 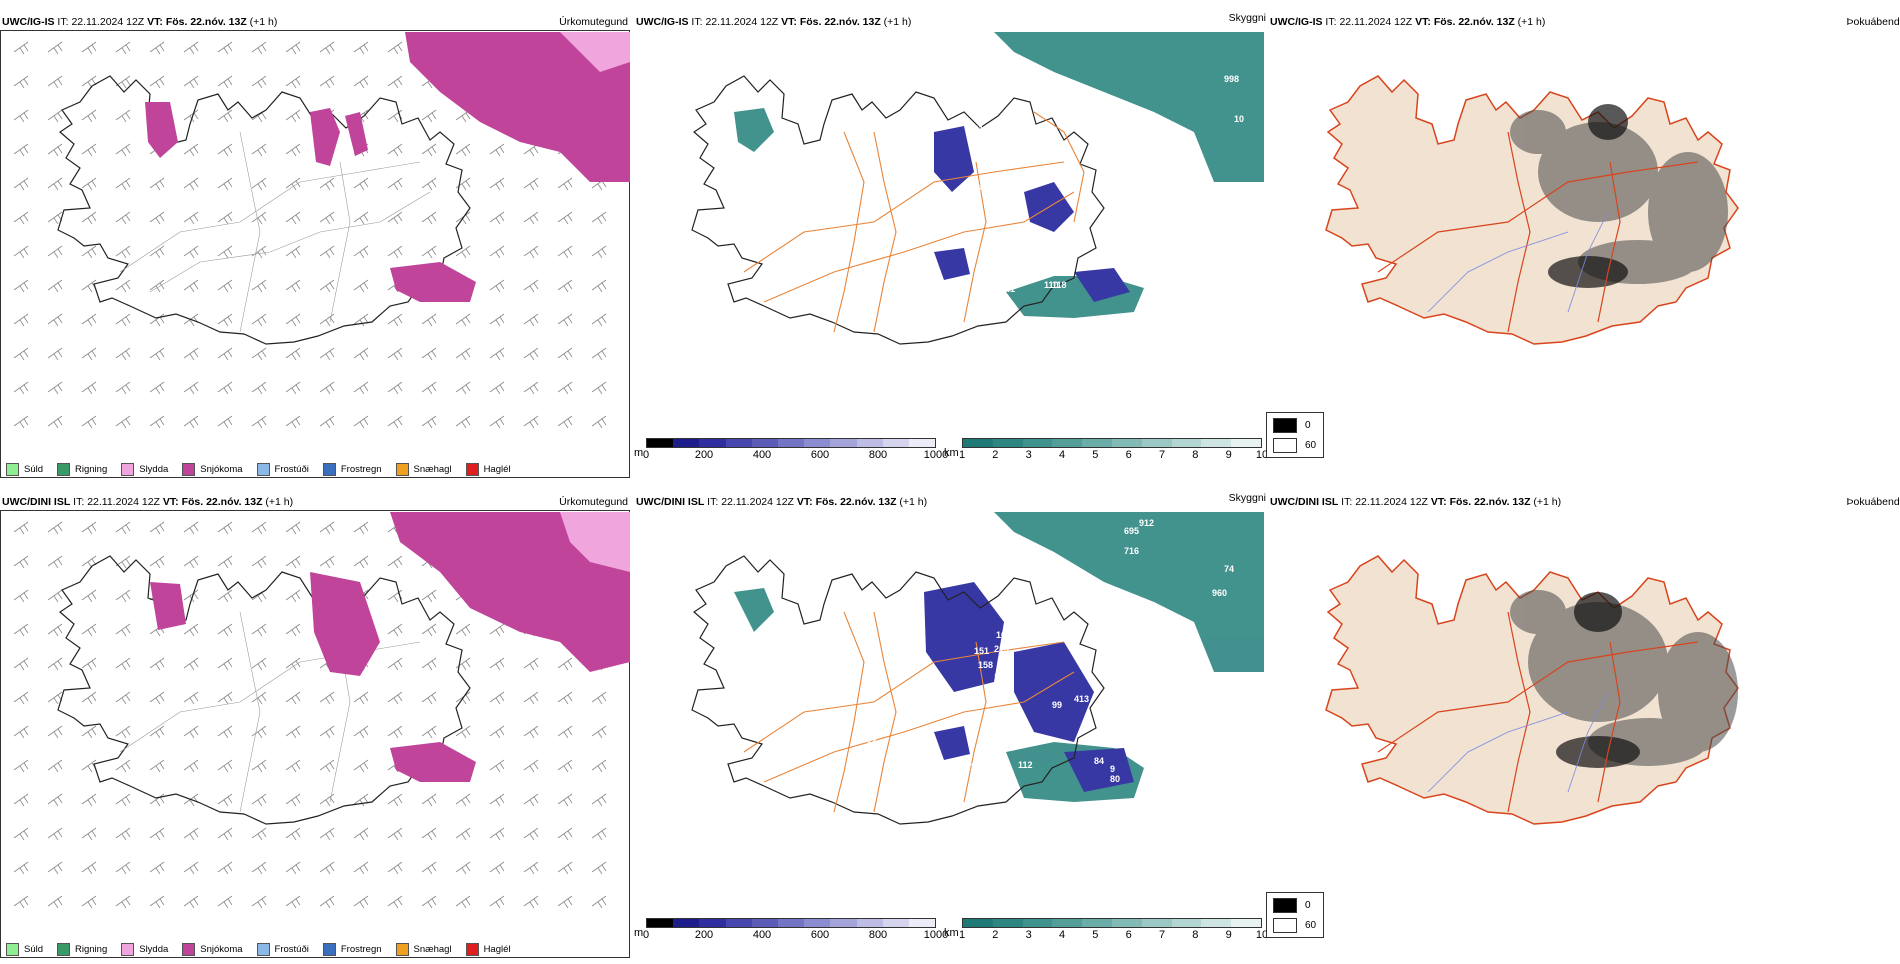 What do you see at coordinates (282, 469) in the screenshot?
I see `precip-legend-item: Frostúði` at bounding box center [282, 469].